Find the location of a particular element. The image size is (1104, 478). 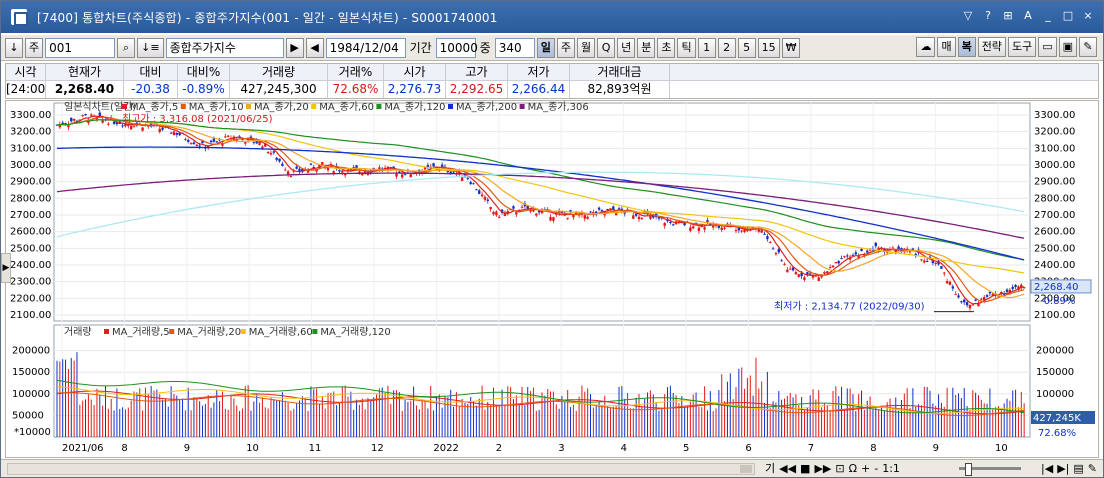

zoom-out-button: - is located at coordinates (876, 468).